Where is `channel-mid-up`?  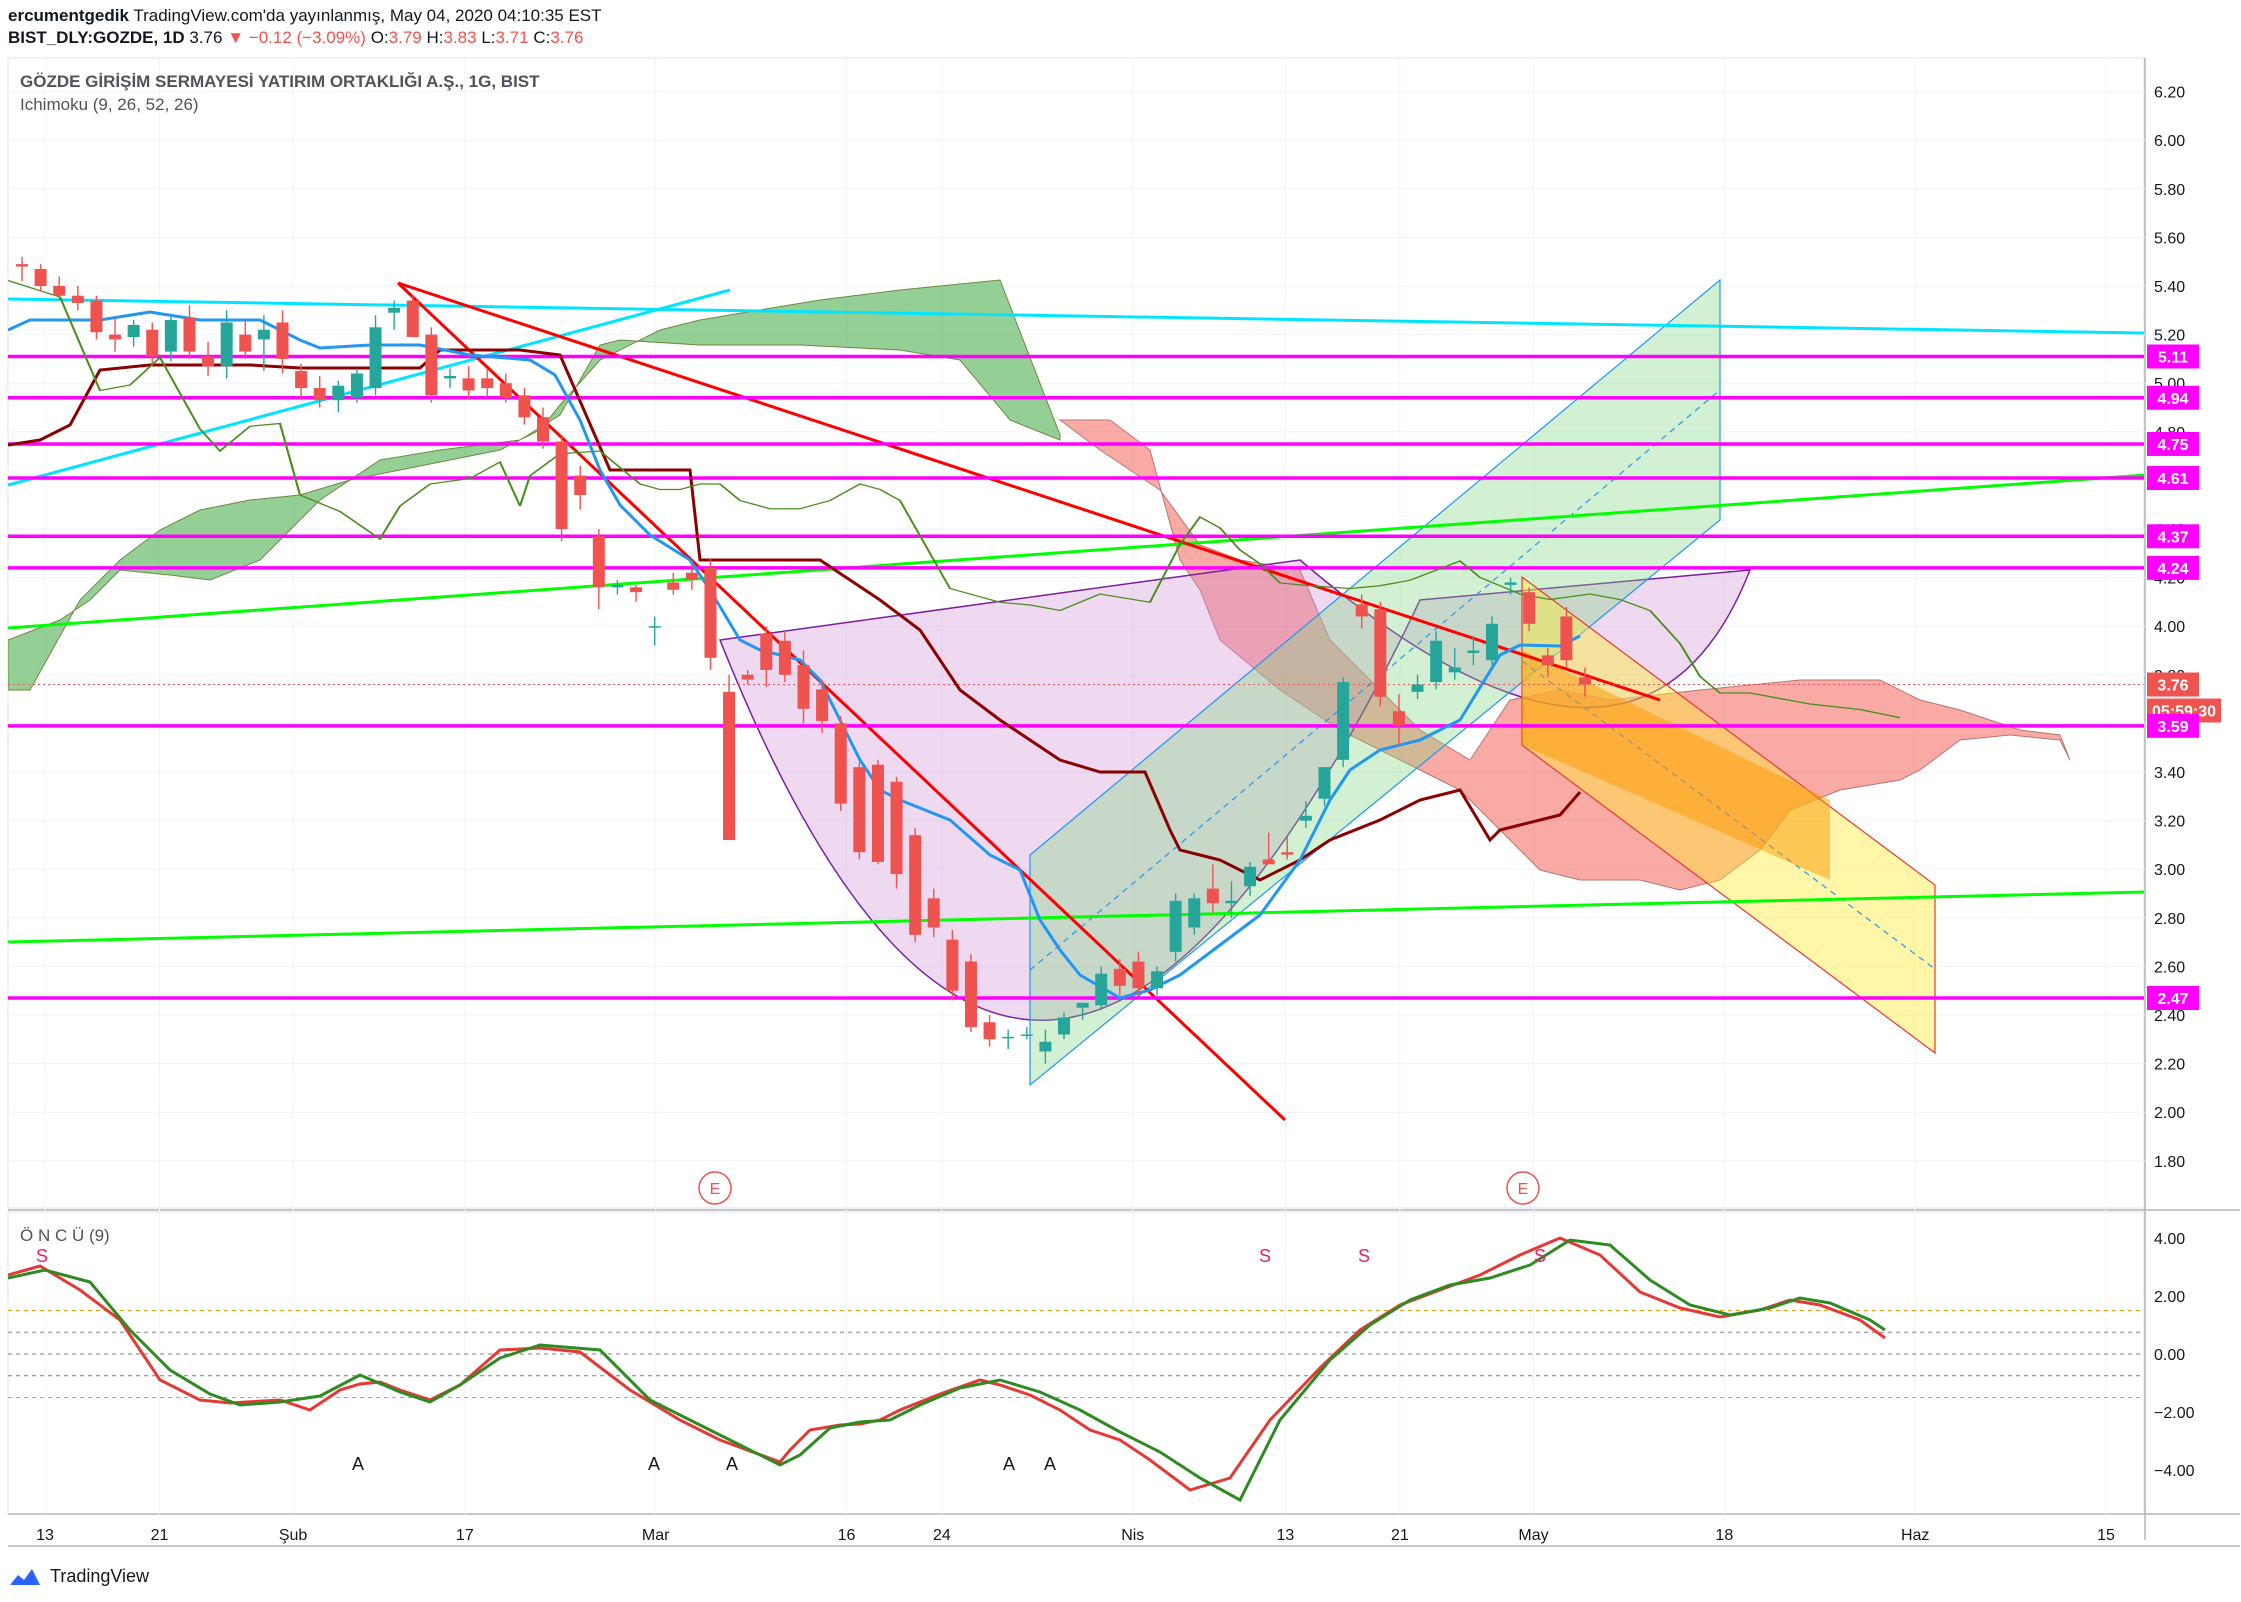
channel-mid-up is located at coordinates (1375, 680).